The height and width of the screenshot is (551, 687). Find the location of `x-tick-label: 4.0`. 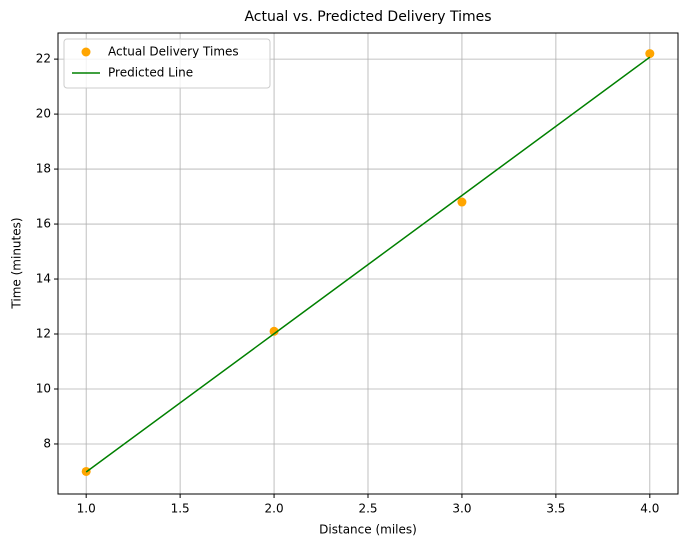

x-tick-label: 4.0 is located at coordinates (649, 509).